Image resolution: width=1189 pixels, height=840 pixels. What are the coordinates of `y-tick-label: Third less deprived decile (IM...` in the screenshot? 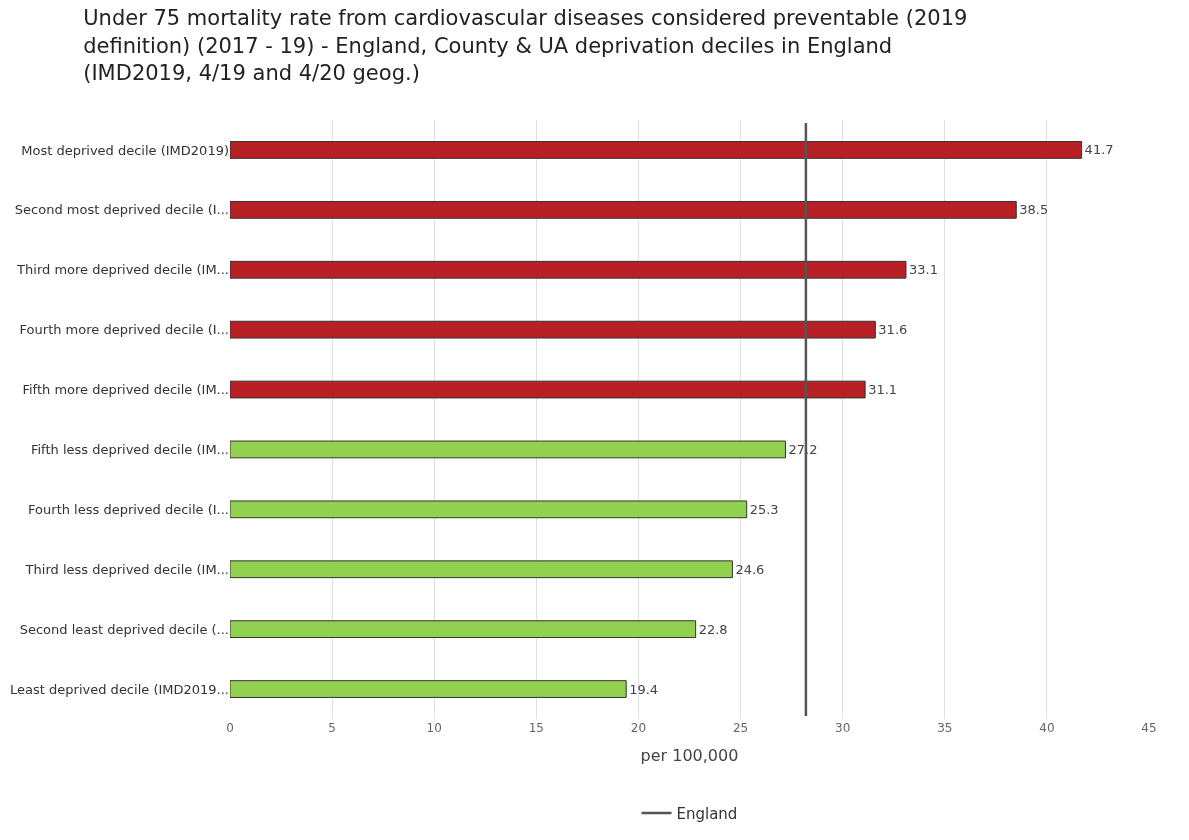 It's located at (126, 569).